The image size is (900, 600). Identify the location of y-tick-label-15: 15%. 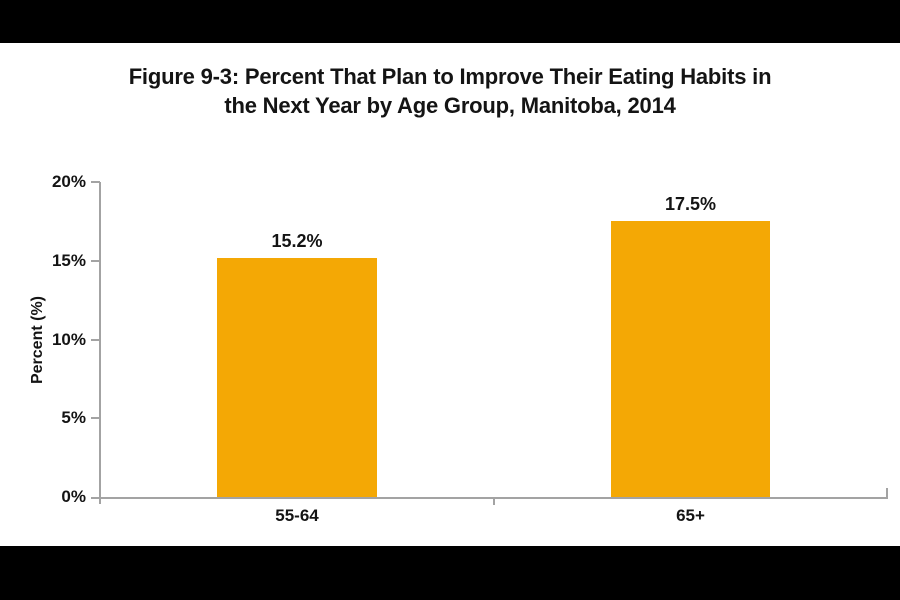
(68, 260).